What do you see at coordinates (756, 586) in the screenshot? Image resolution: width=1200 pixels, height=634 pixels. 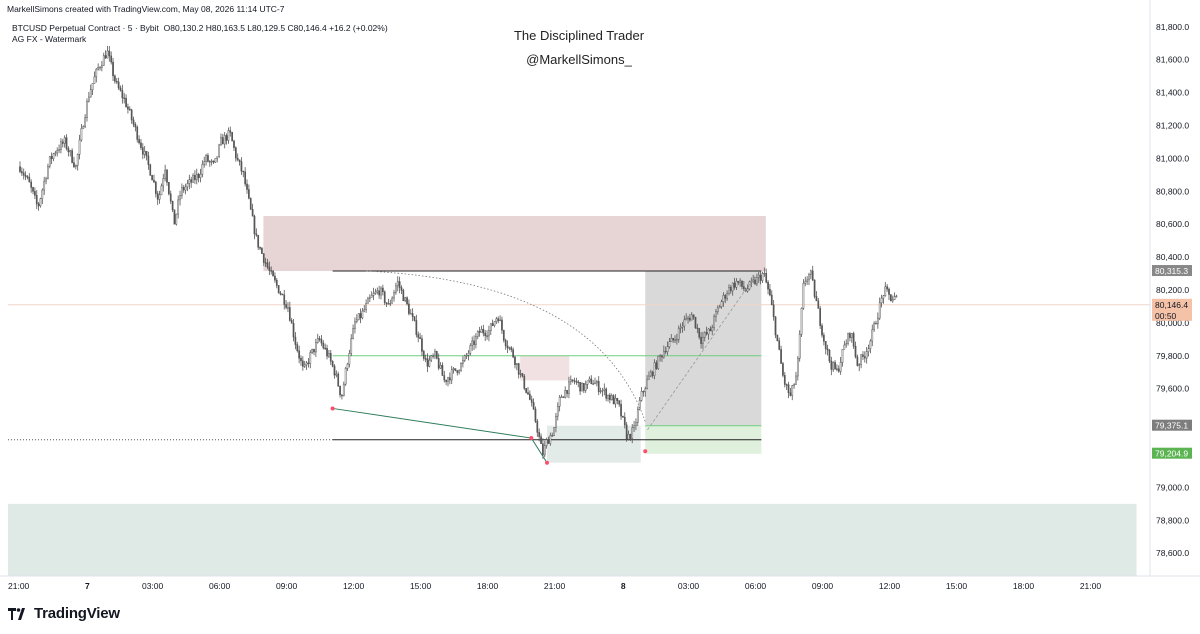 I see `x-tick-label: 06:00` at bounding box center [756, 586].